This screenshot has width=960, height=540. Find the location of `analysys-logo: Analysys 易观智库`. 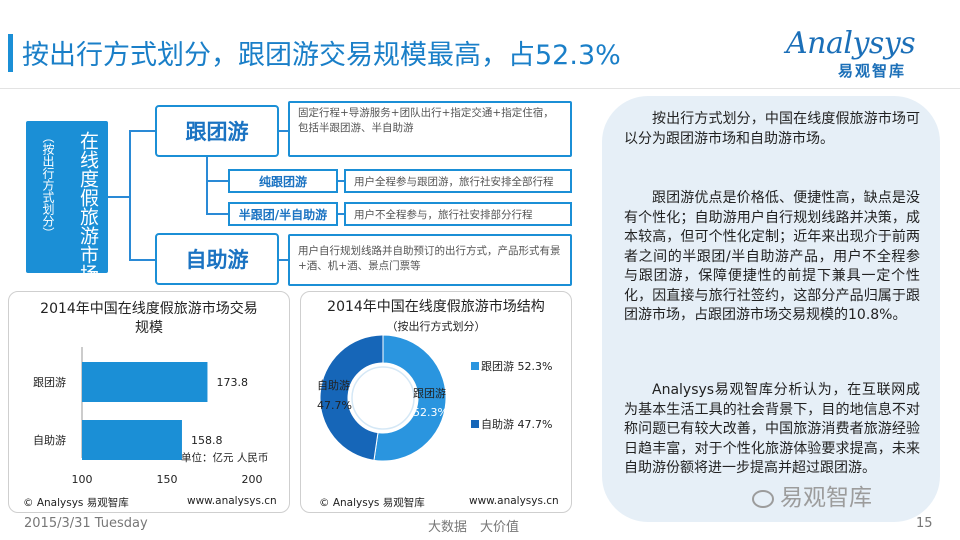

analysys-logo: Analysys 易观智库 is located at coordinates (861, 56).